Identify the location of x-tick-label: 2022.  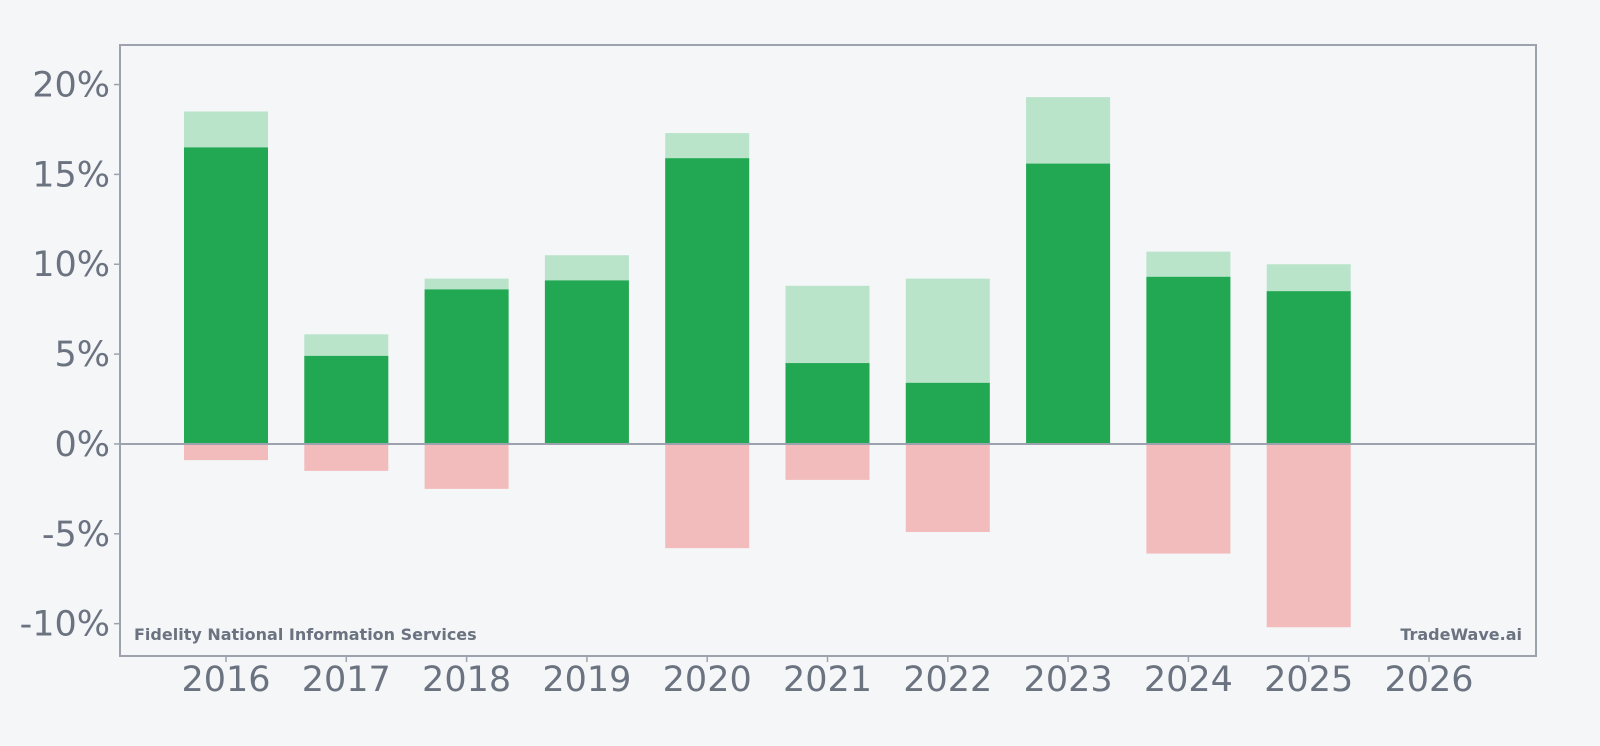
(947, 680).